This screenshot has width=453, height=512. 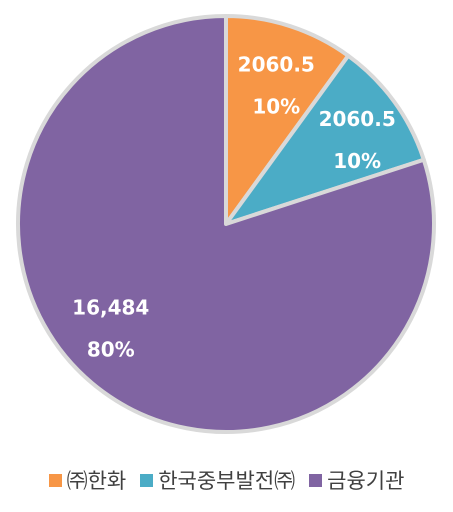 I want to click on slice-hanwha, so click(x=287, y=120).